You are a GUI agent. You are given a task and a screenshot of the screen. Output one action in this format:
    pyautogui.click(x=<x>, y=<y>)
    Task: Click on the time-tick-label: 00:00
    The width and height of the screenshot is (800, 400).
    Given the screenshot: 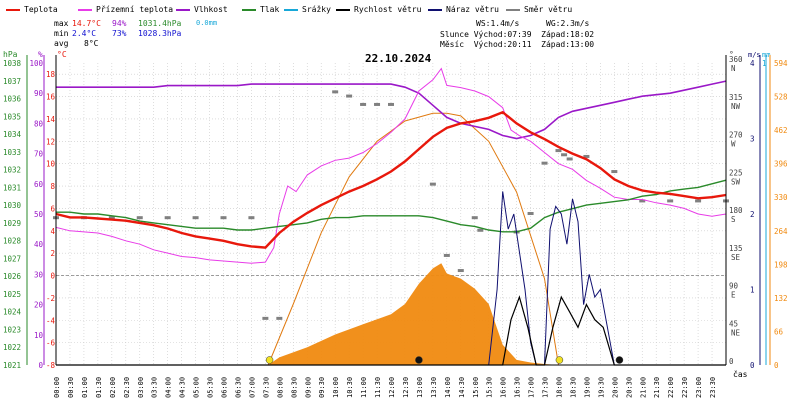 What is the action you would take?
    pyautogui.click(x=57, y=387)
    